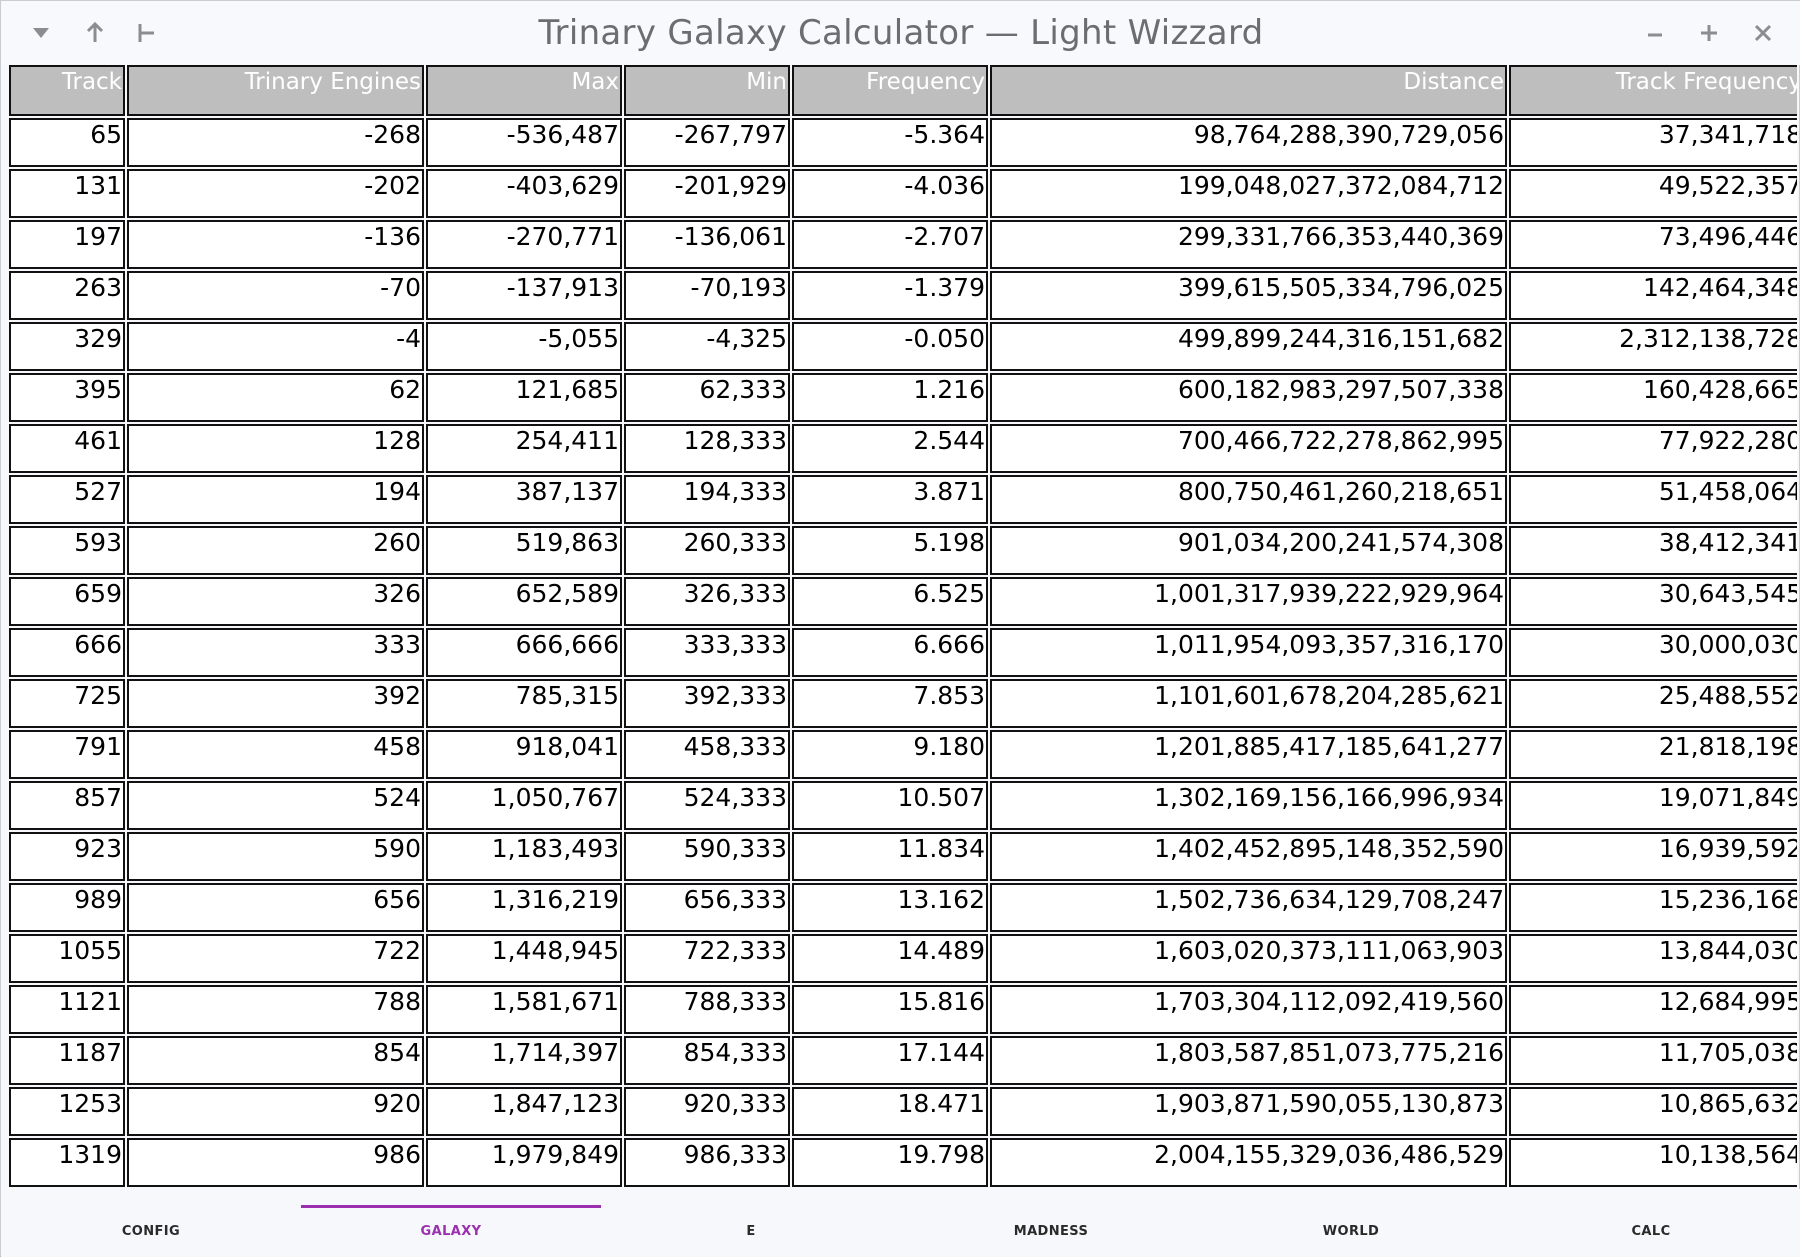  What do you see at coordinates (1653, 856) in the screenshot?
I see `table-cell: 16,939,592` at bounding box center [1653, 856].